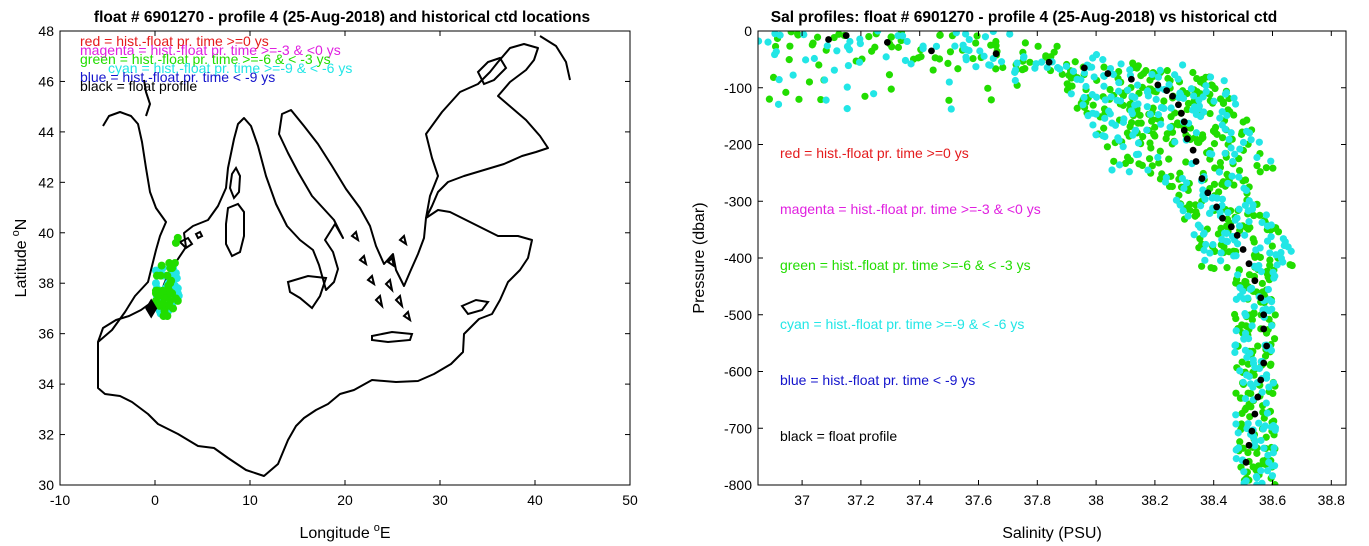 The image size is (1369, 546). I want to click on map-ytick-label: 36, so click(46, 334).